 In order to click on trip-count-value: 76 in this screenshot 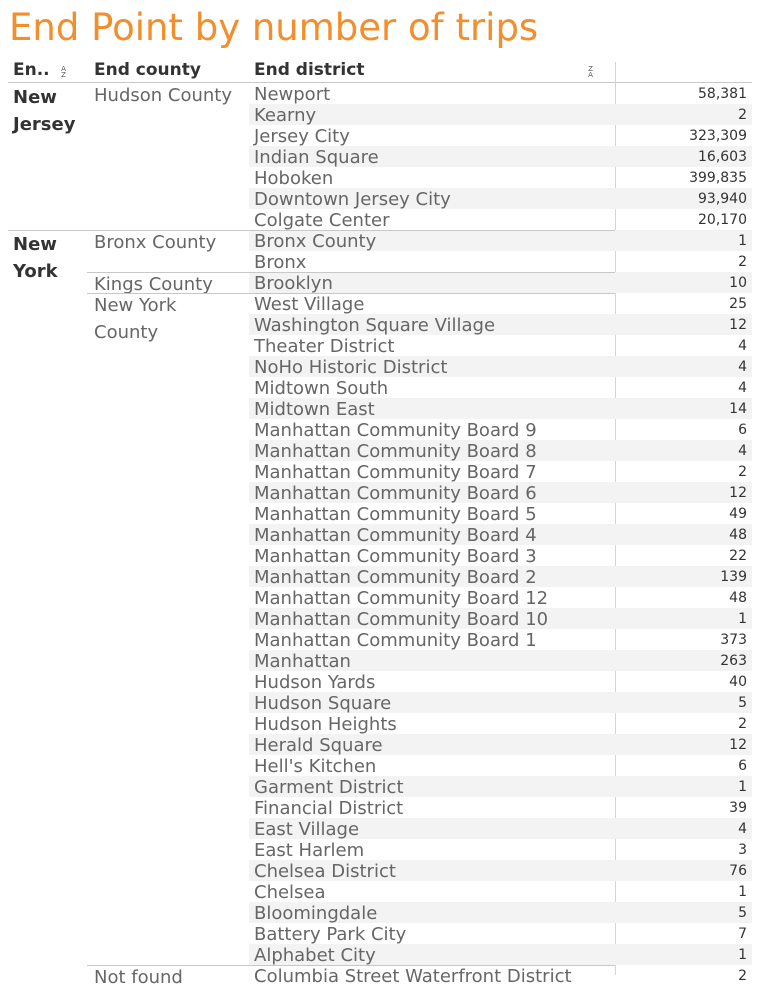, I will do `click(738, 871)`.